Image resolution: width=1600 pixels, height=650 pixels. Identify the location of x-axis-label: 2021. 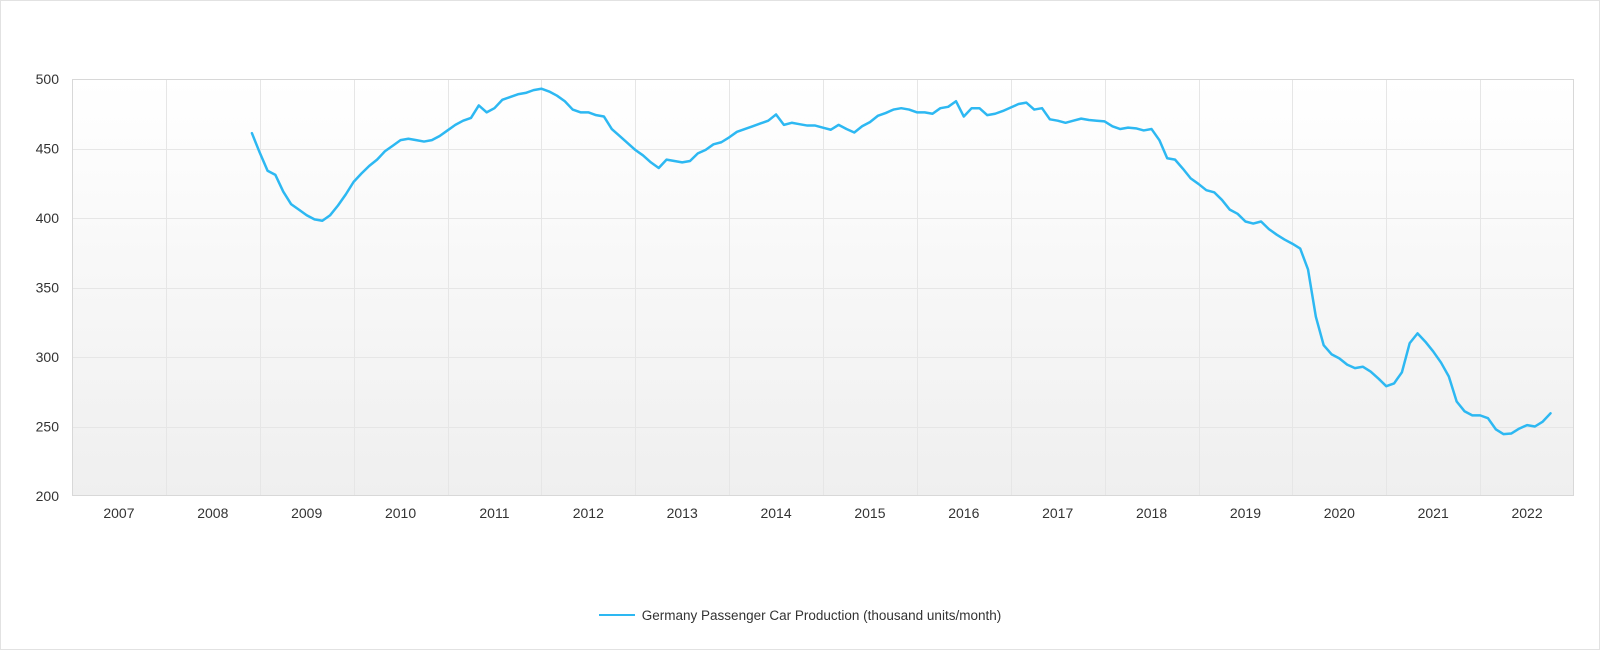
(1433, 513).